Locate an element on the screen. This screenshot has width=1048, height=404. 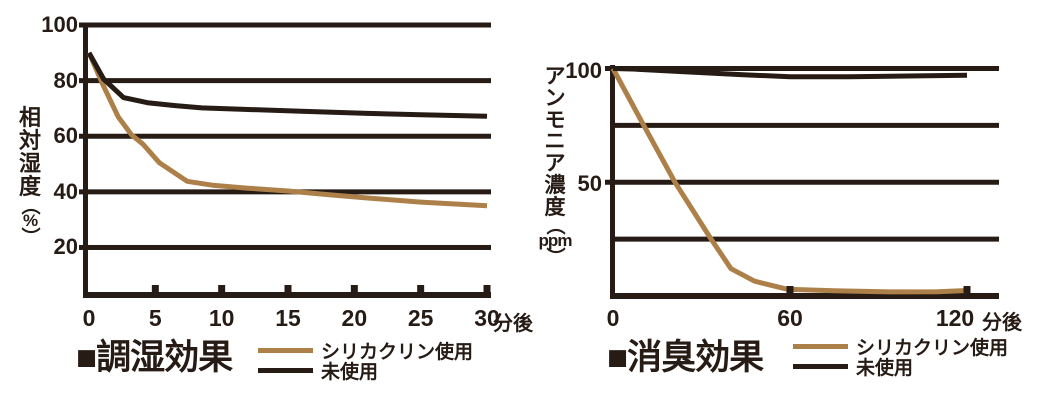
odor-legend: シリカクリン使用 未使用 is located at coordinates (900, 357).